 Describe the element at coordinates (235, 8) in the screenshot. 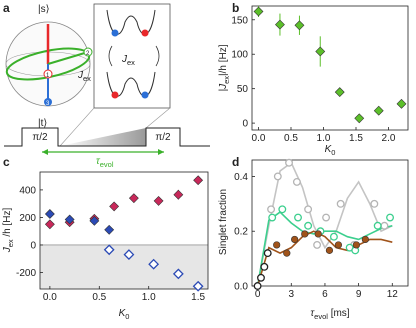

I see `panel-letter: b` at that location.